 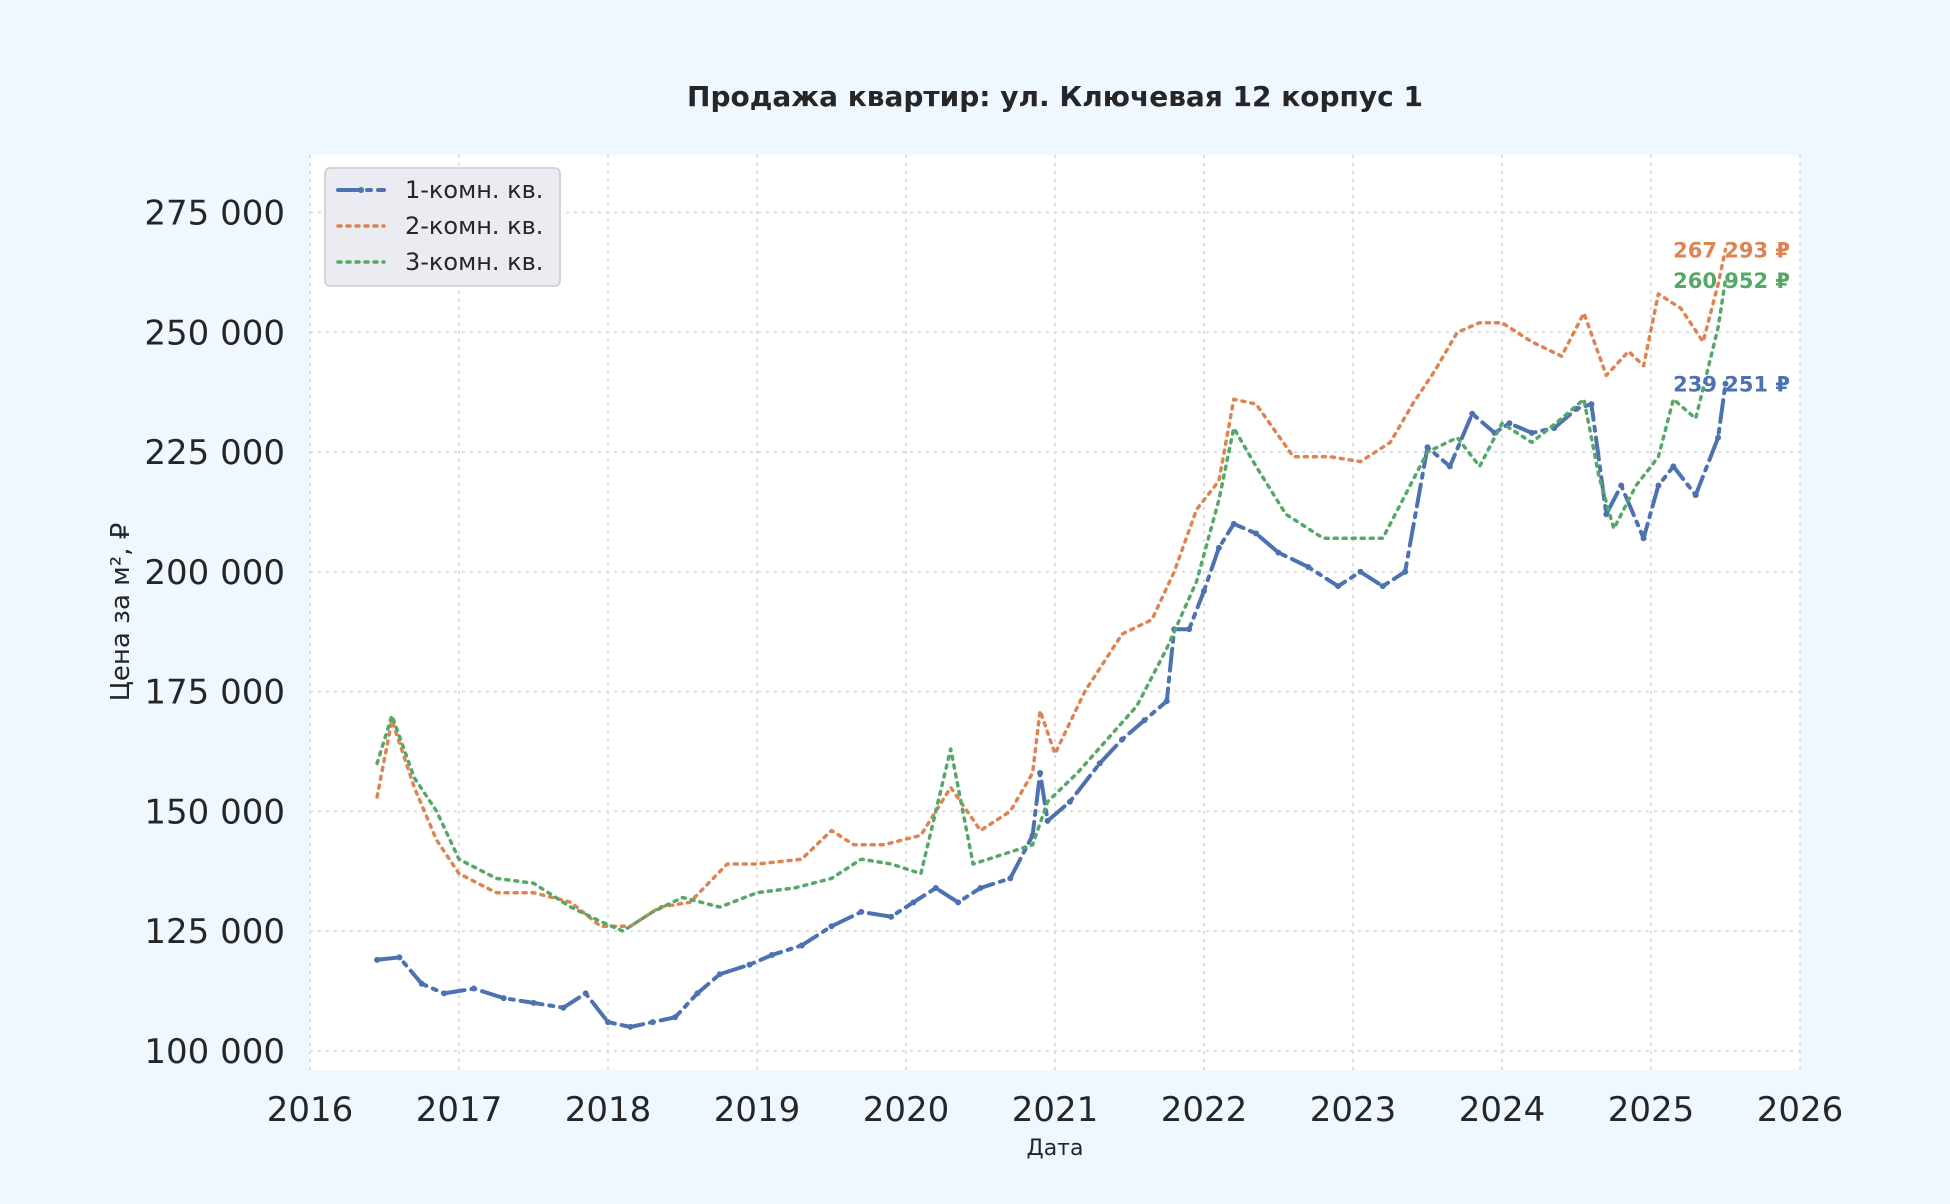 I want to click on x-tick-label: 2021, so click(x=1055, y=1110).